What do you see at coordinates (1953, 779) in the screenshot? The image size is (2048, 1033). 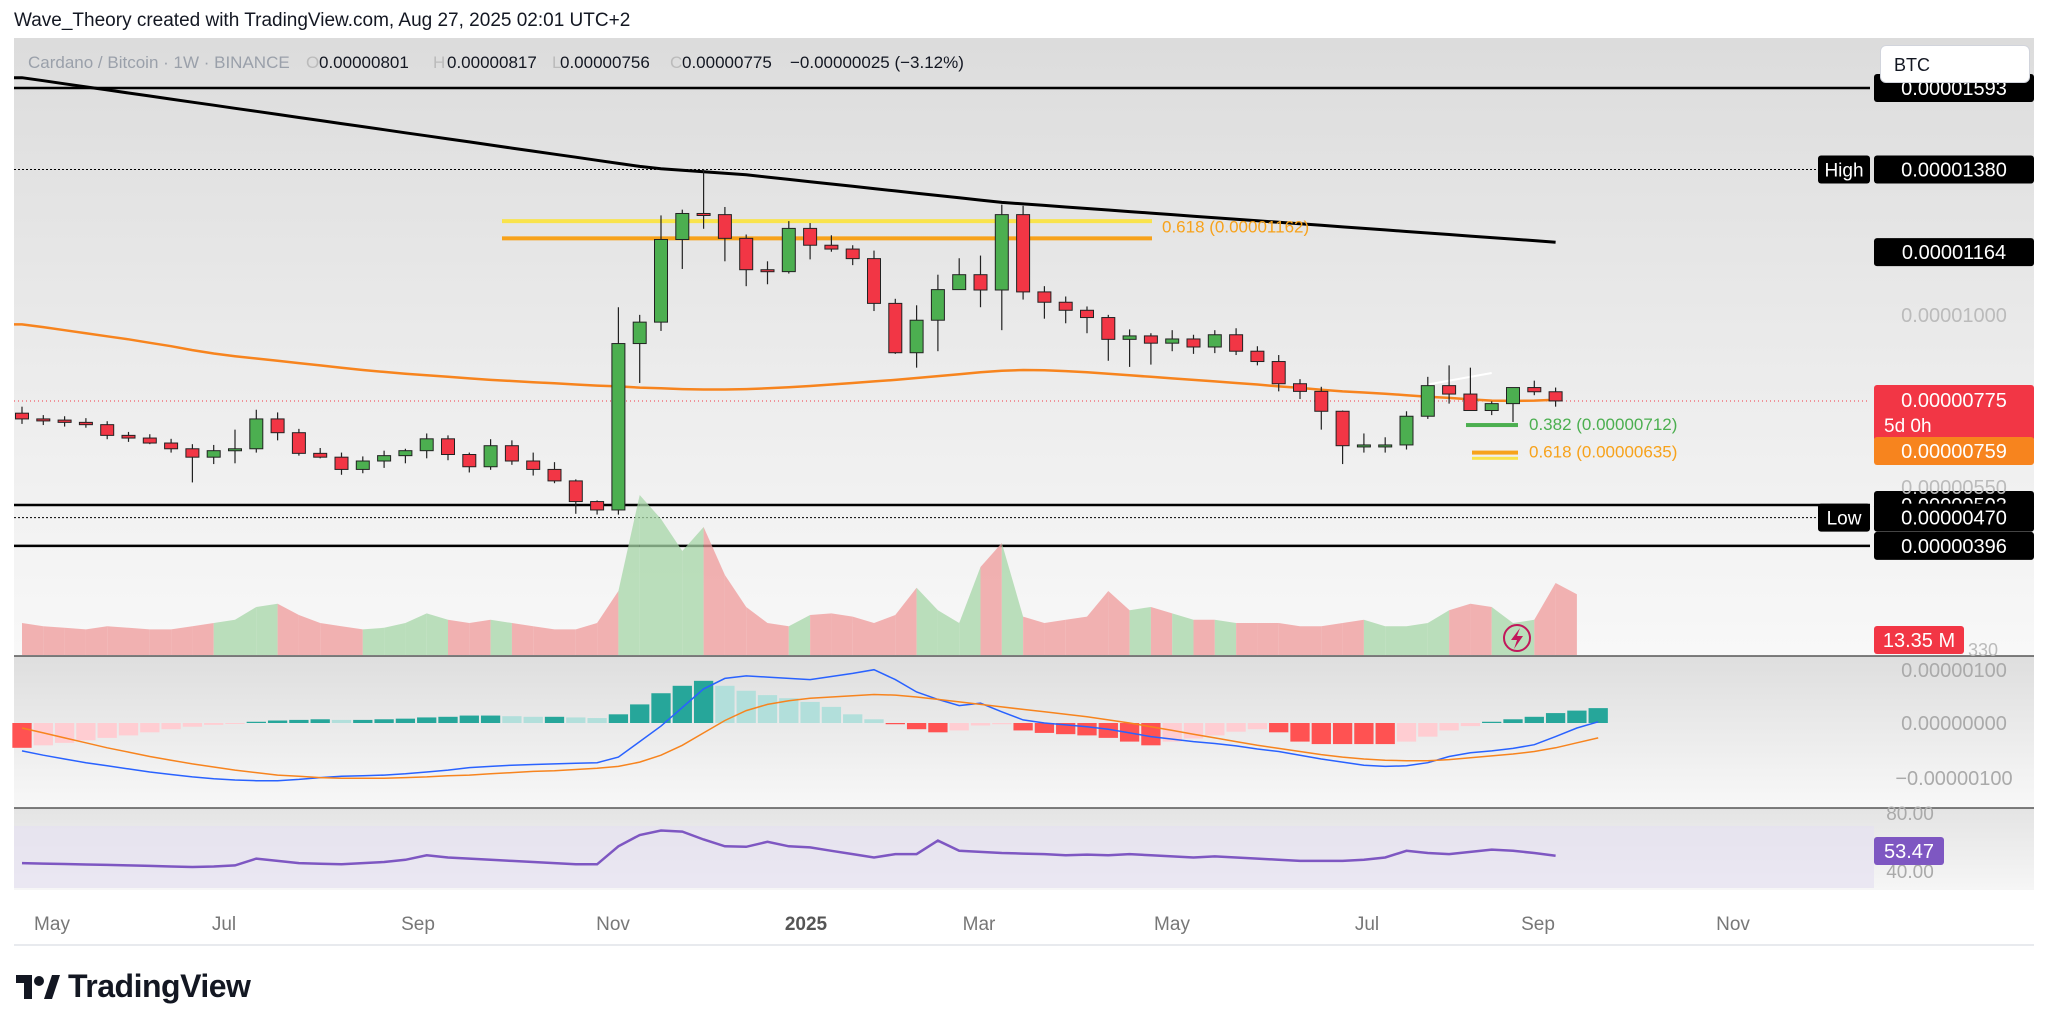 I see `macd-tick-label: −0.00000100` at bounding box center [1953, 779].